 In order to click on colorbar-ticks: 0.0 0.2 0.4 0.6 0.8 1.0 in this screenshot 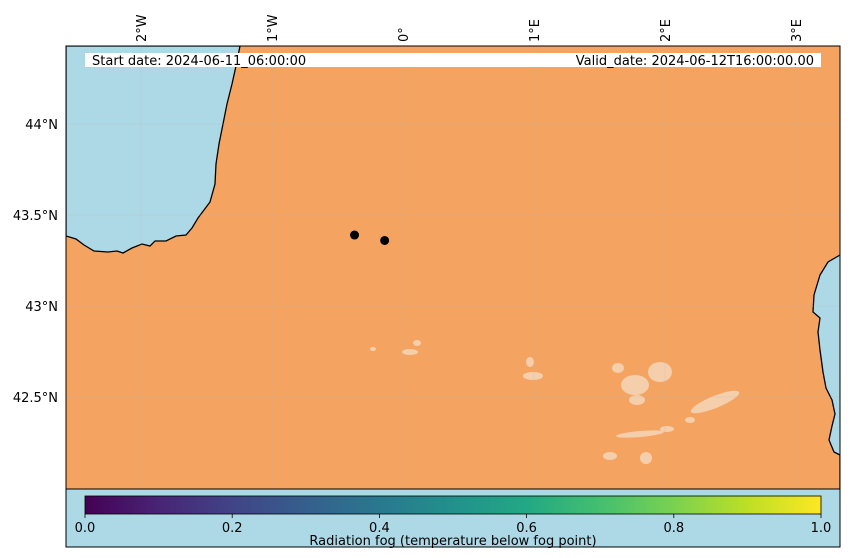, I will do `click(453, 525)`.